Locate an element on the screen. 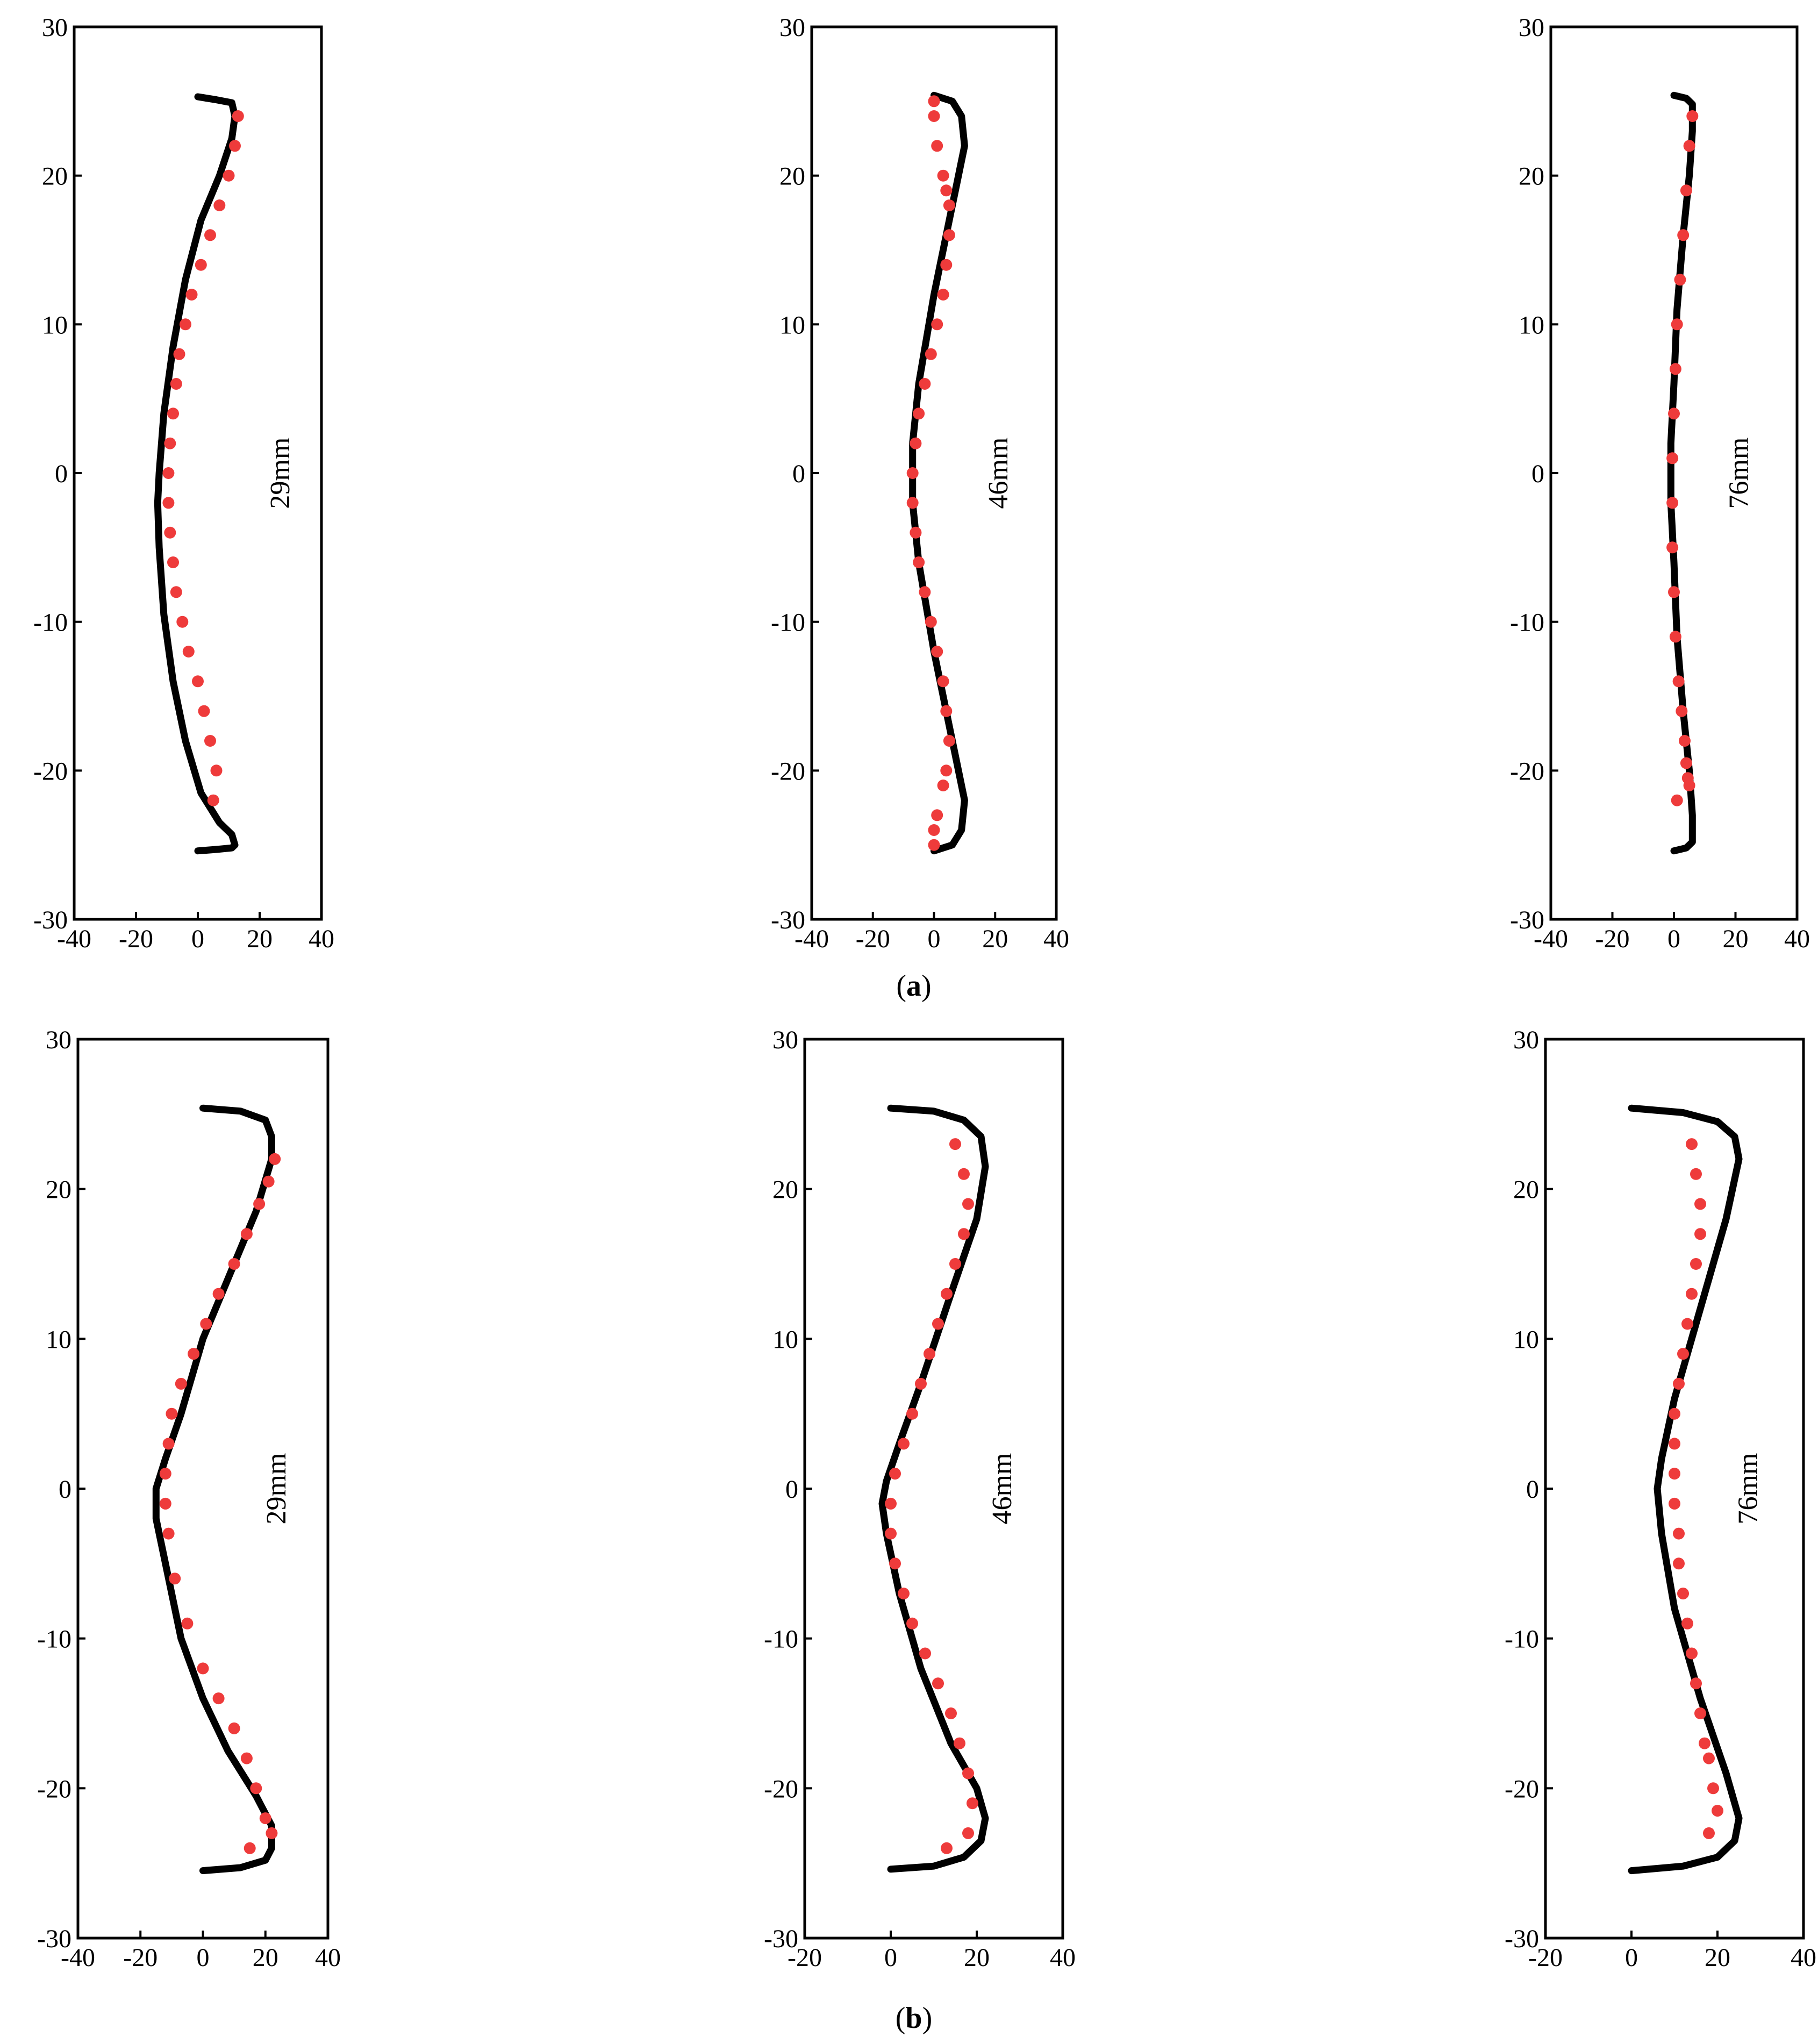 The image size is (1818, 2044). chart-panel-a3: 30 20 10 0 -10 -20 -30-40 -20 0 20 40 76mm is located at coordinates (1660, 483).